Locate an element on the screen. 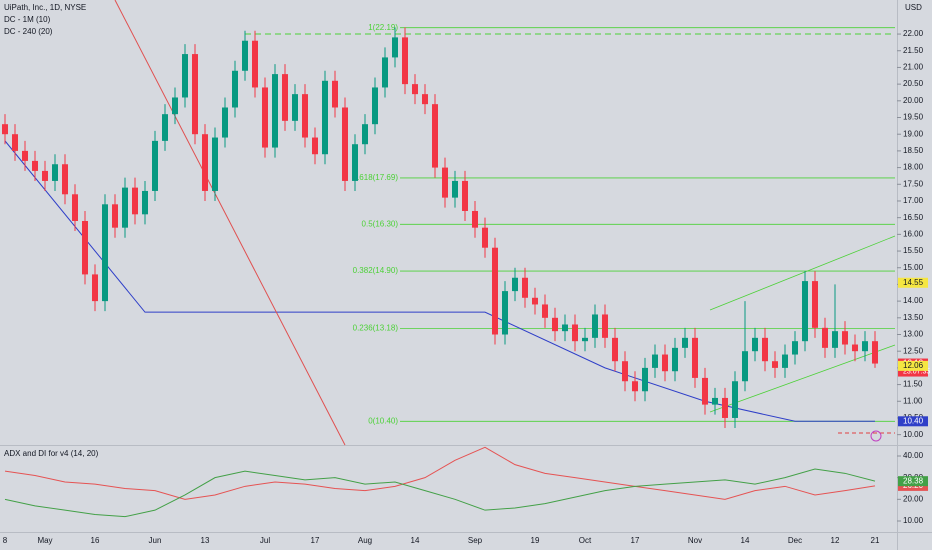 The height and width of the screenshot is (550, 932). y-tick-label: 13.00 is located at coordinates (913, 334).